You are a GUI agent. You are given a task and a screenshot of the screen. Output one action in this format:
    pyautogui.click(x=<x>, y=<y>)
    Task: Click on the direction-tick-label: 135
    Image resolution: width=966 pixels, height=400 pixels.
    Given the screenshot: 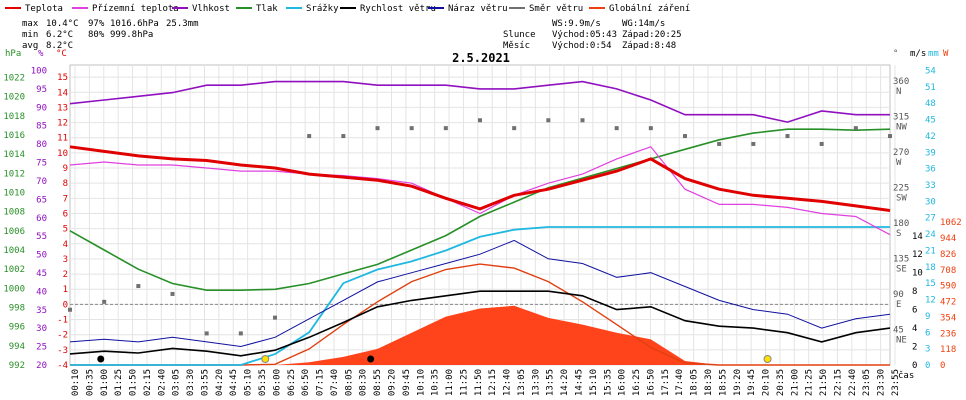 What is the action you would take?
    pyautogui.click(x=901, y=259)
    